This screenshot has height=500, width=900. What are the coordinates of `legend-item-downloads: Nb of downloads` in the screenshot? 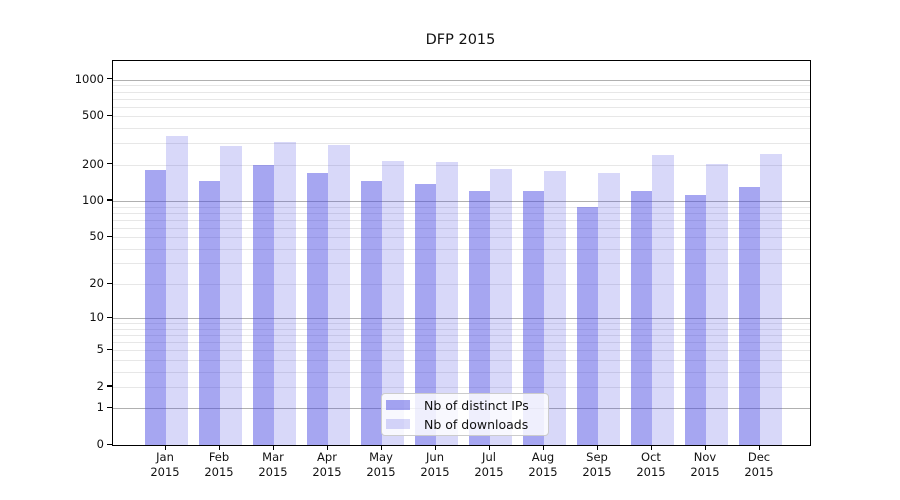 It's located at (464, 424).